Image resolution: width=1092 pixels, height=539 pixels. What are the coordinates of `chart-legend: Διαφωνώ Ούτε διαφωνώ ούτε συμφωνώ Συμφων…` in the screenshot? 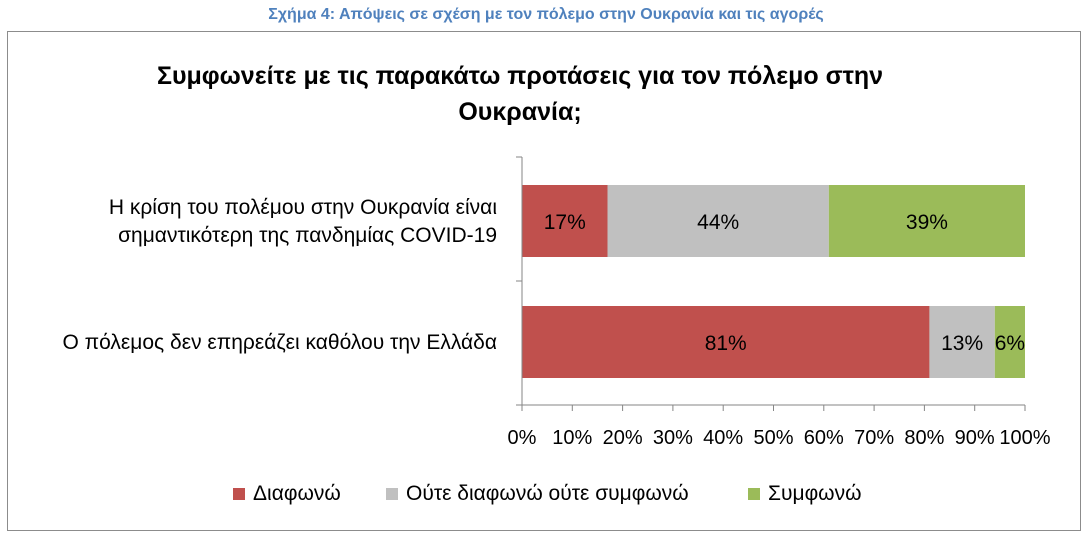 It's located at (546, 494).